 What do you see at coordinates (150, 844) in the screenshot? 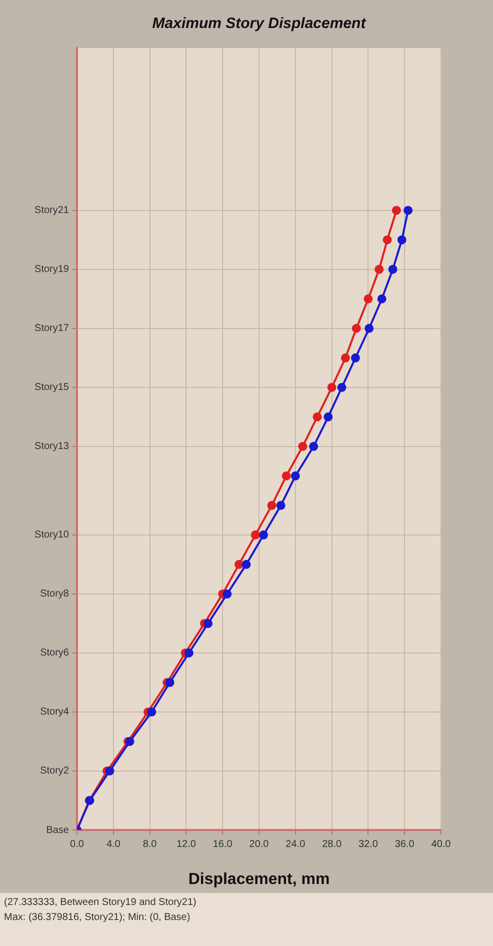
I see `x-tick-label: 8.0` at bounding box center [150, 844].